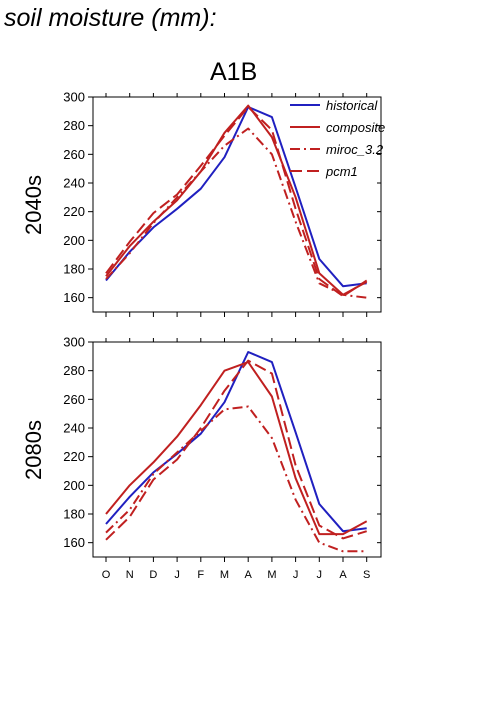 The height and width of the screenshot is (709, 501). Describe the element at coordinates (341, 171) in the screenshot. I see `legend-label: pcm1` at that location.